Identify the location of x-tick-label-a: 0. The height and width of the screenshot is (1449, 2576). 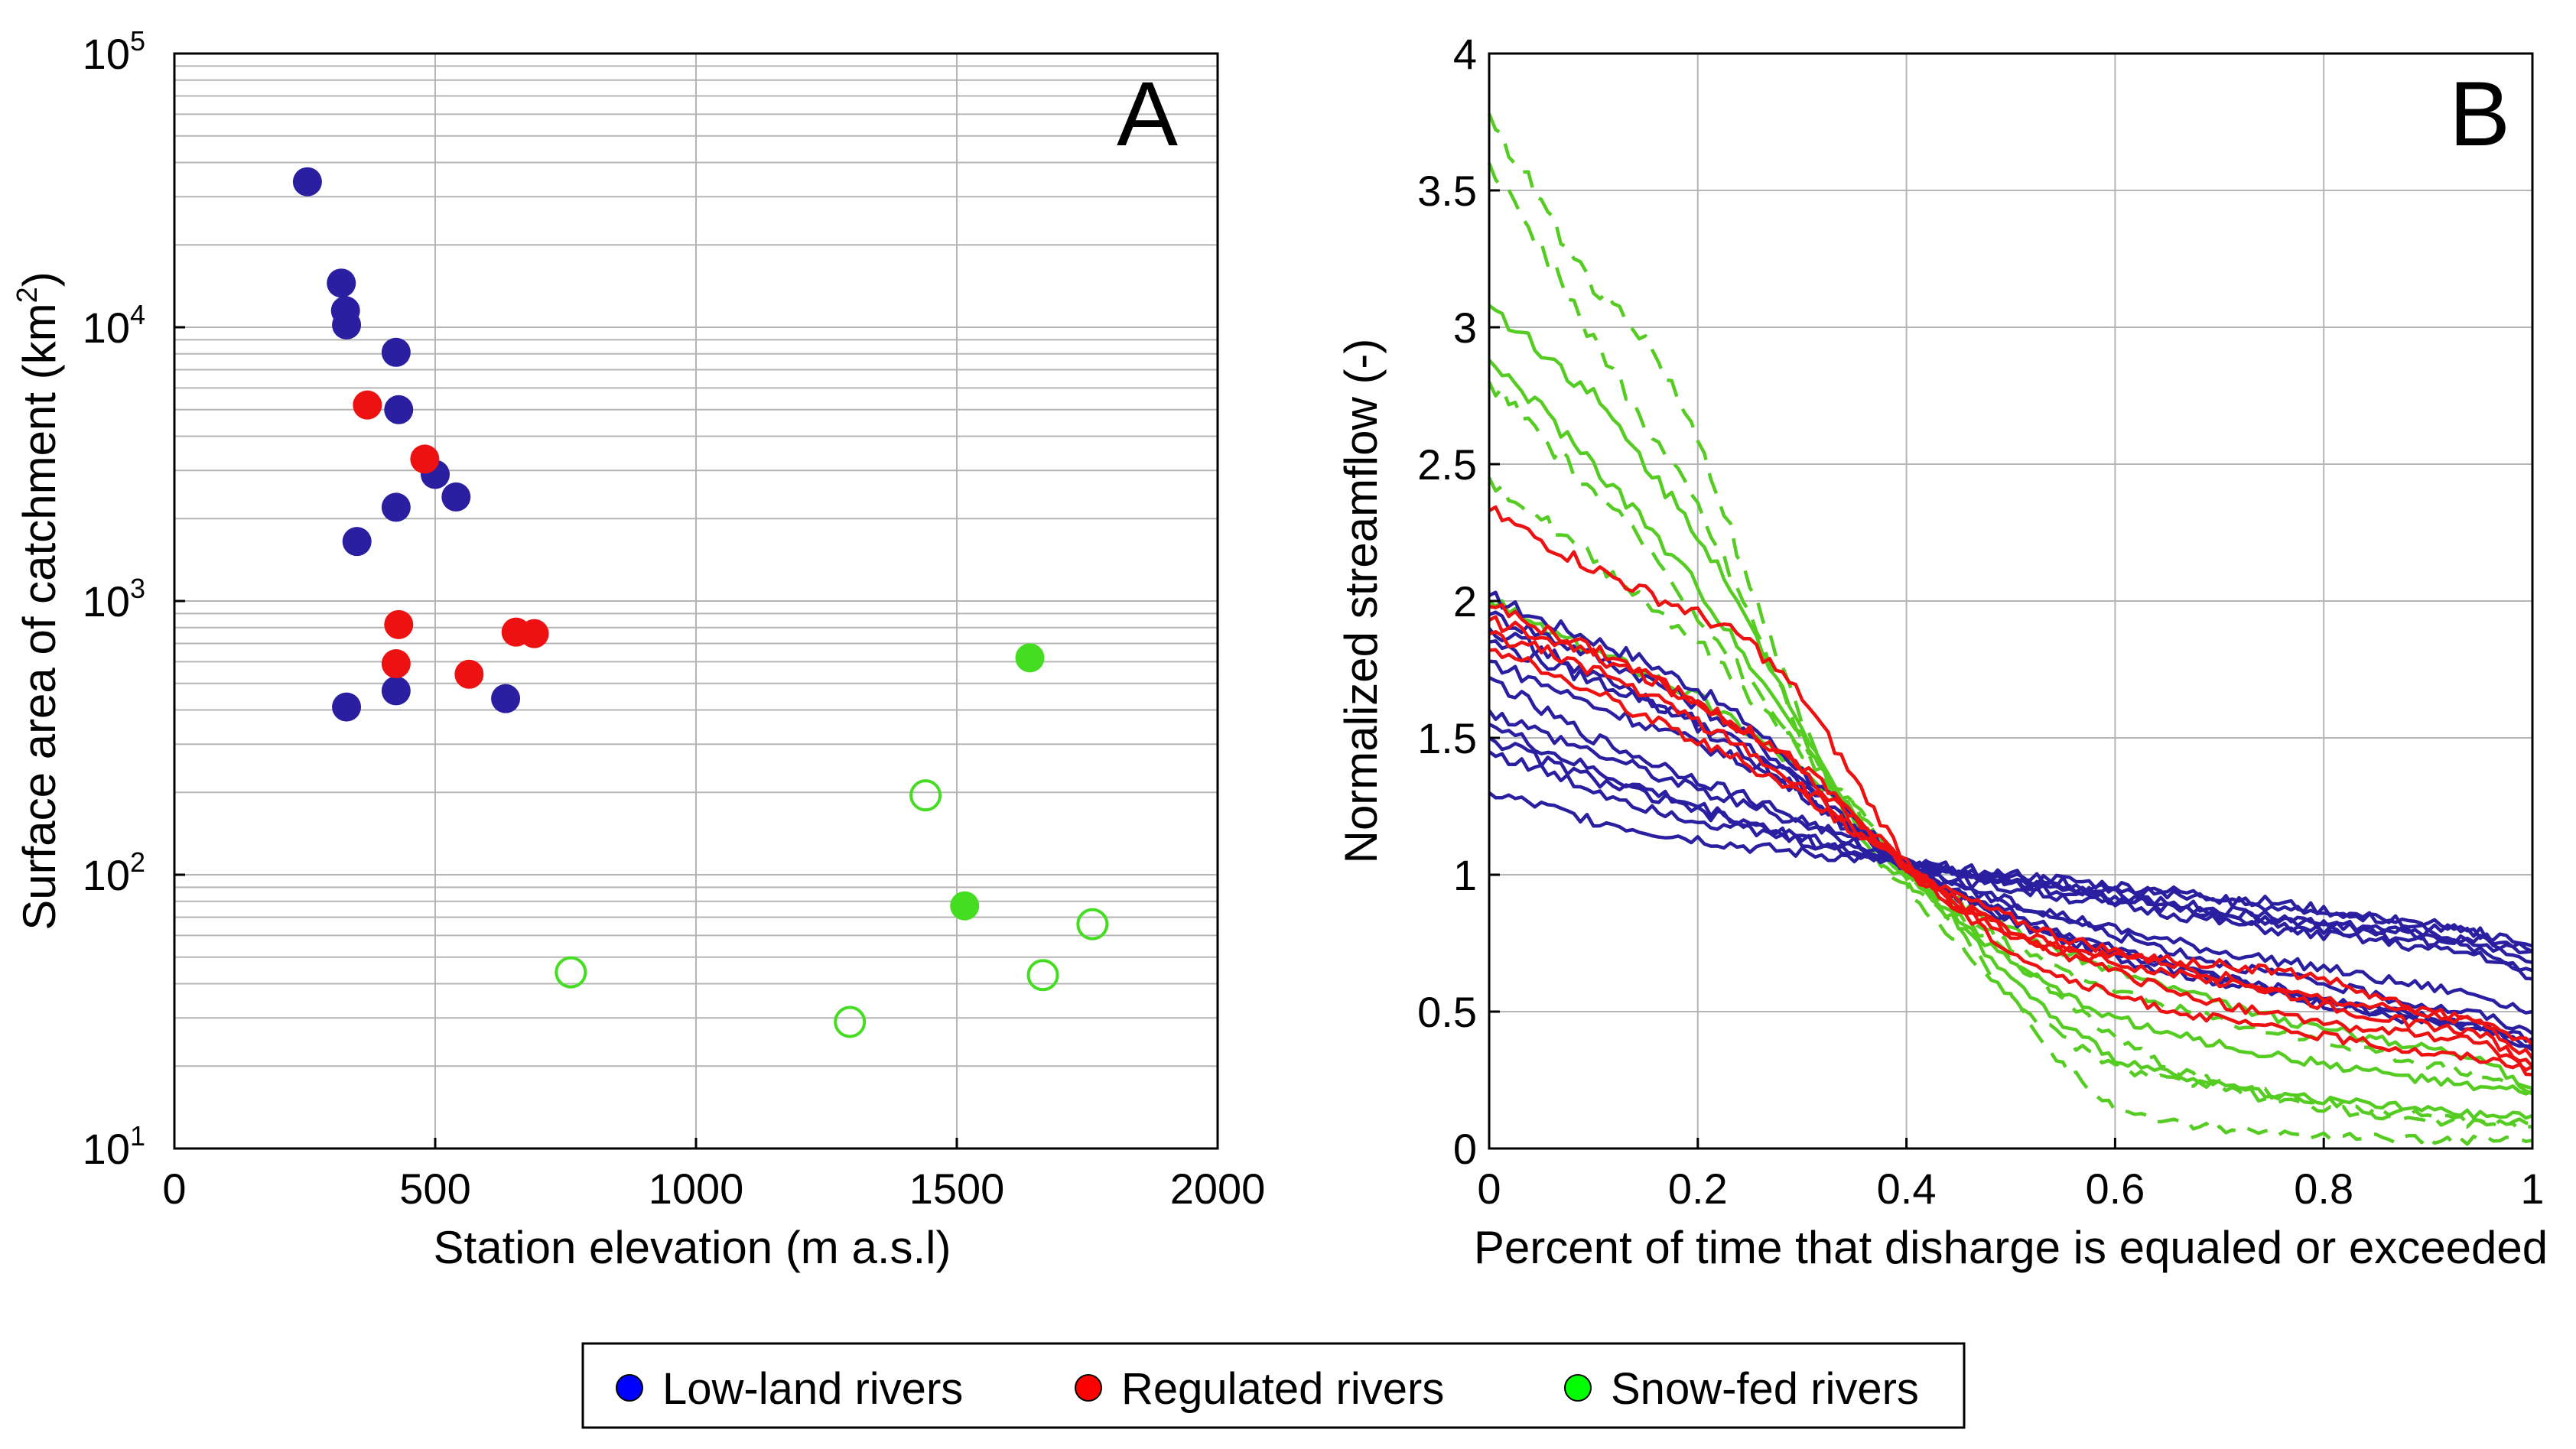
(174, 1189).